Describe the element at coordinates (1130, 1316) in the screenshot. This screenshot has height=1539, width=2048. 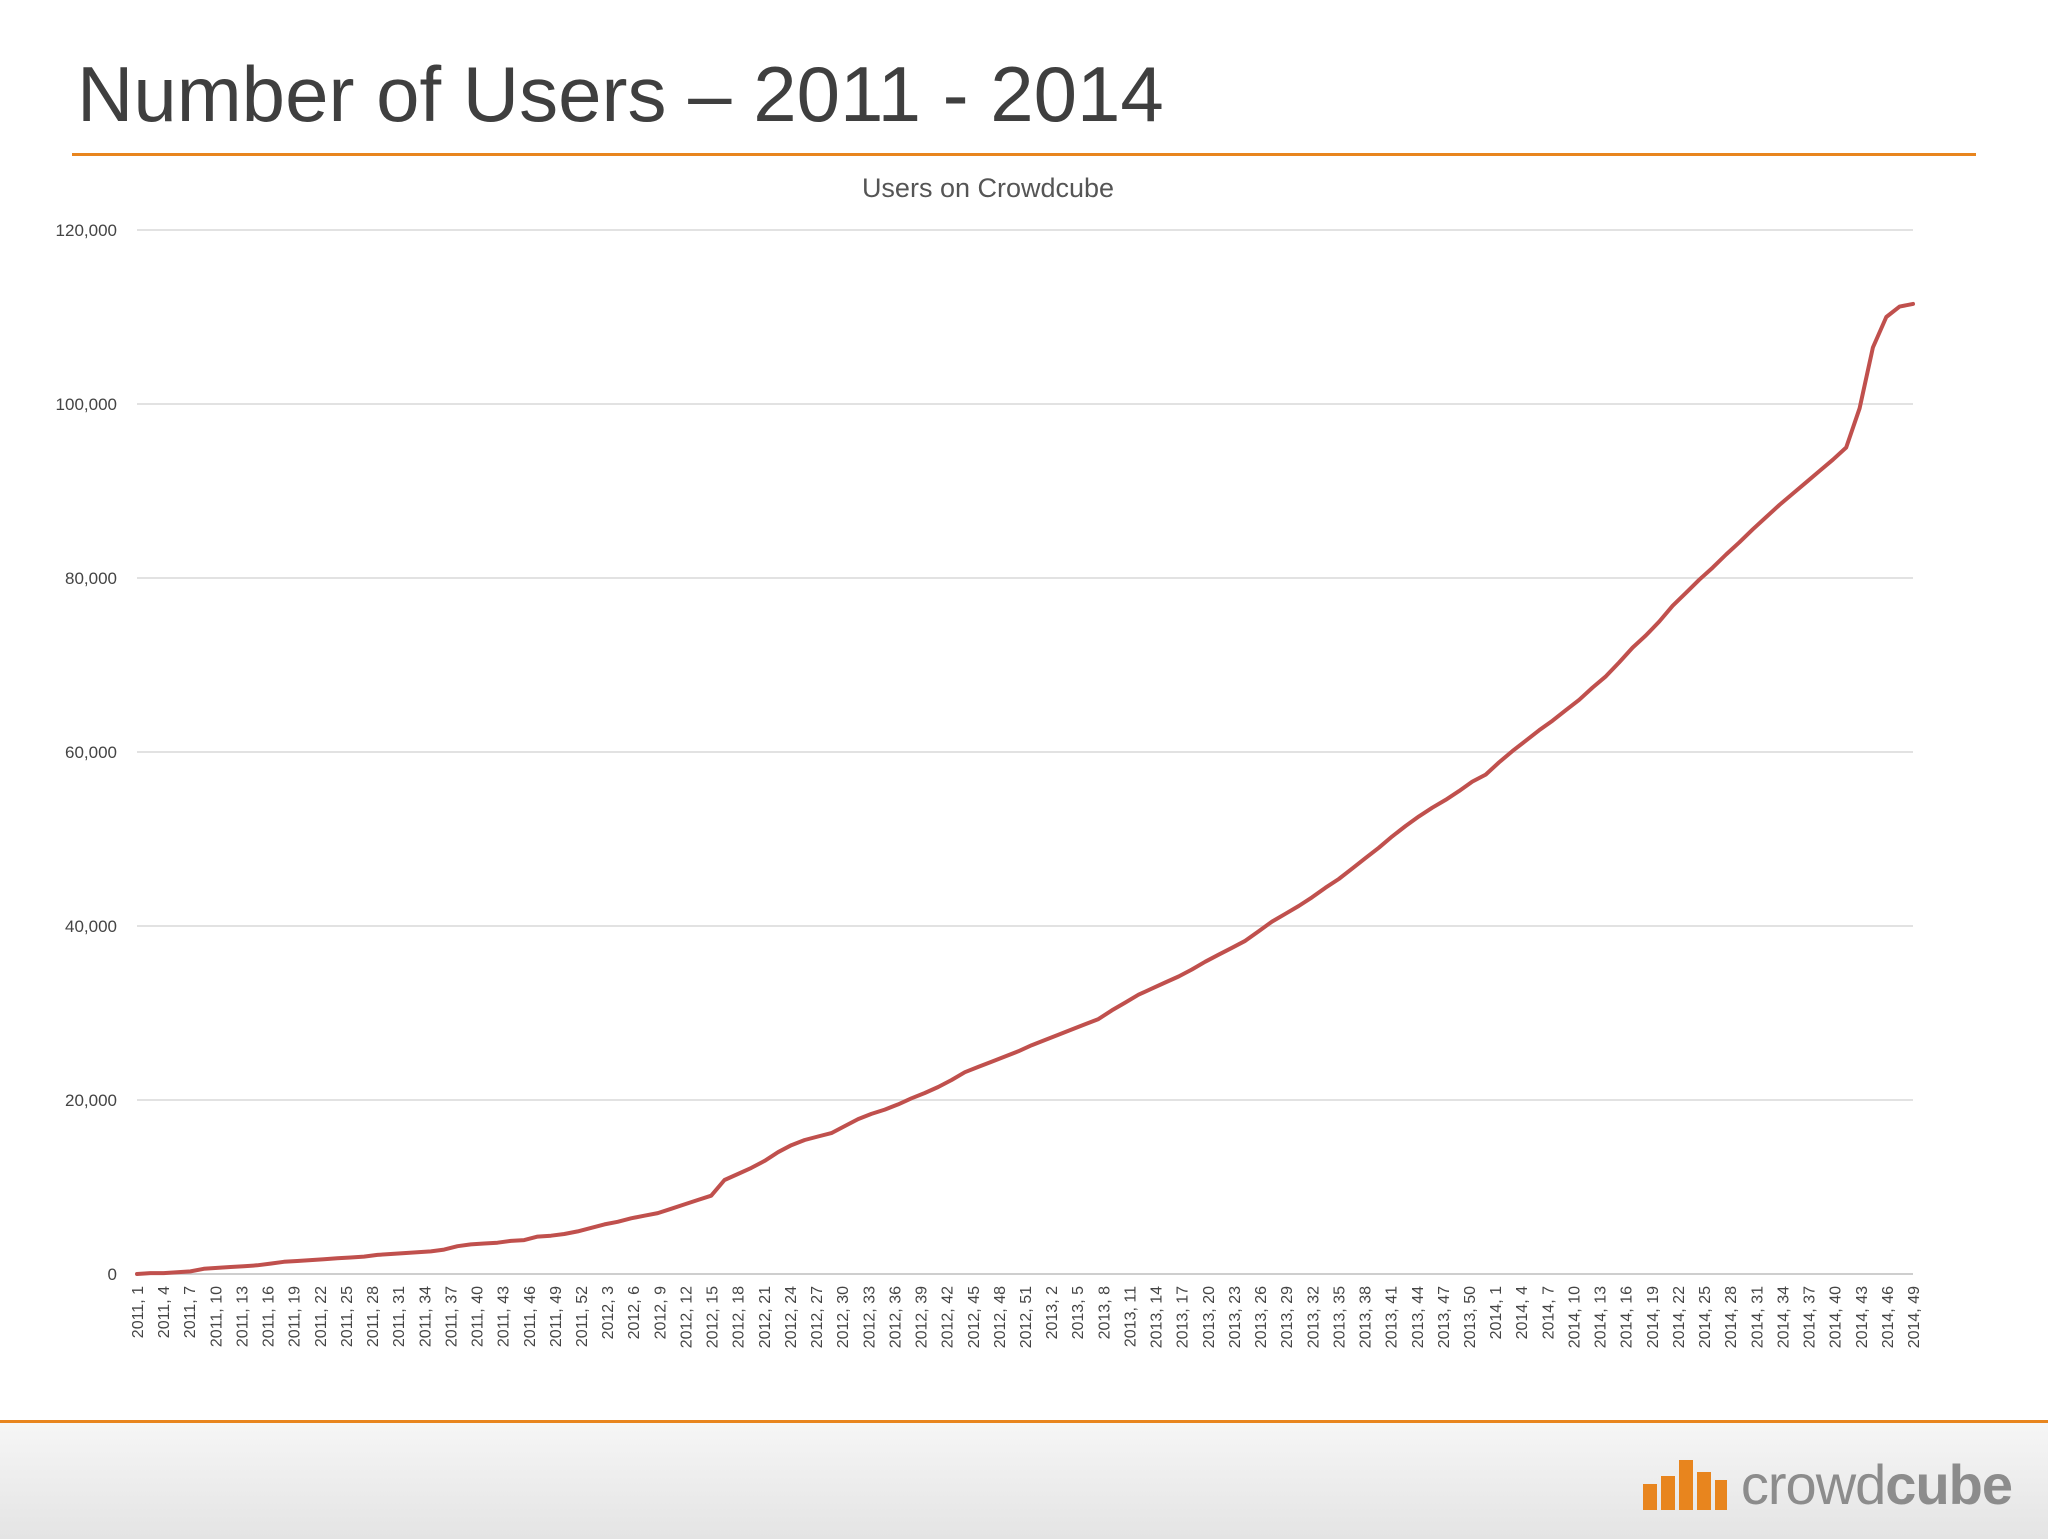
I see `x-tick-label: 2013, 11` at that location.